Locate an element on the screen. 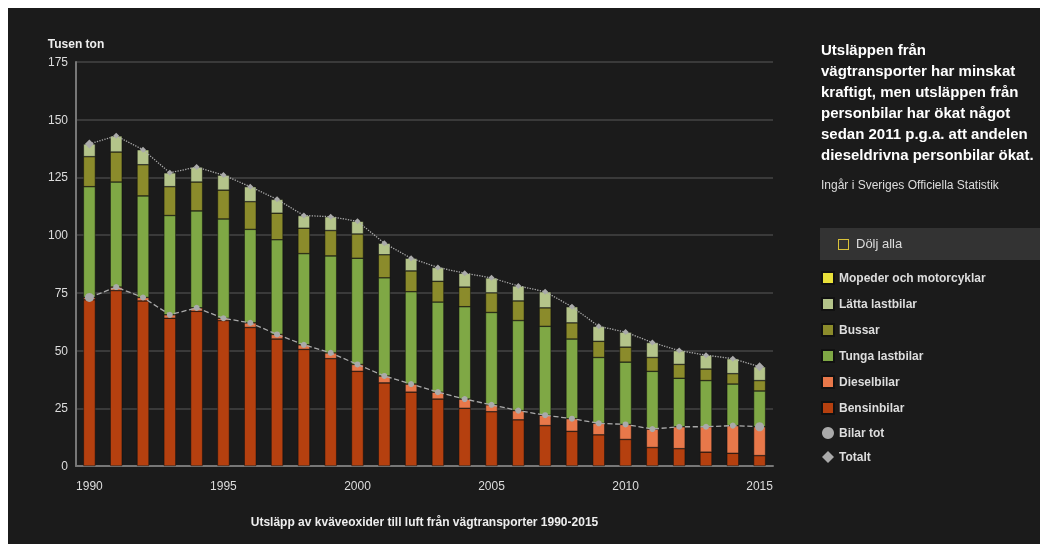 This screenshot has height=544, width=1040. text: Utsläppen från vägtransporter har minskat kraftigt, men utsläppen från personbilar har ökat något sedan 2011 p.g.a. att andelen dieseldrivna personbilar ökat. is located at coordinates (927, 102).